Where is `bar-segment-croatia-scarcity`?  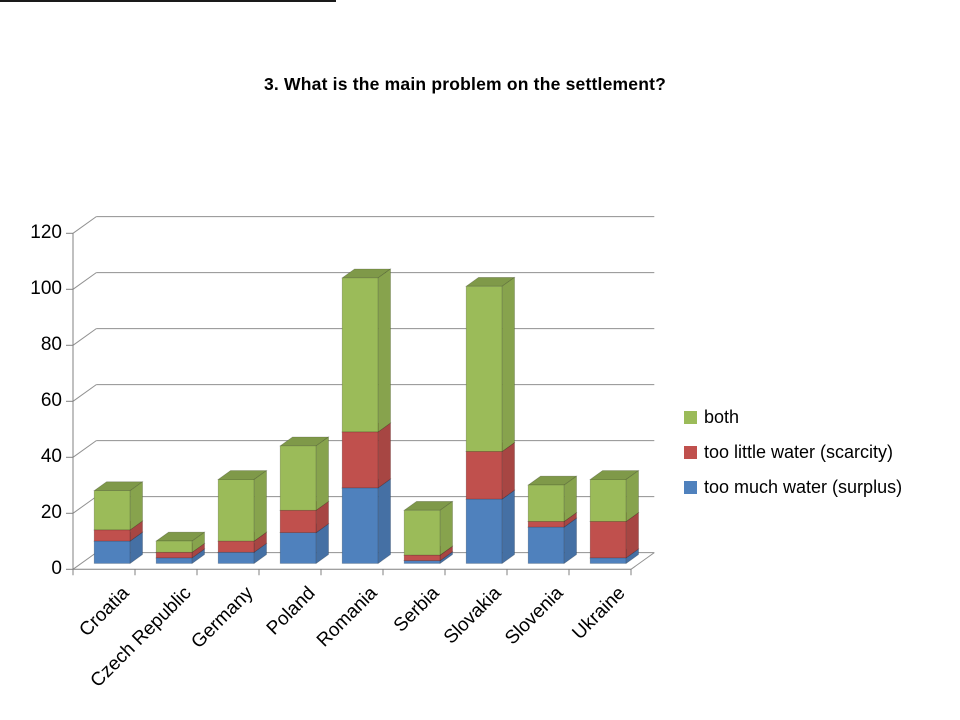
bar-segment-croatia-scarcity is located at coordinates (112, 535).